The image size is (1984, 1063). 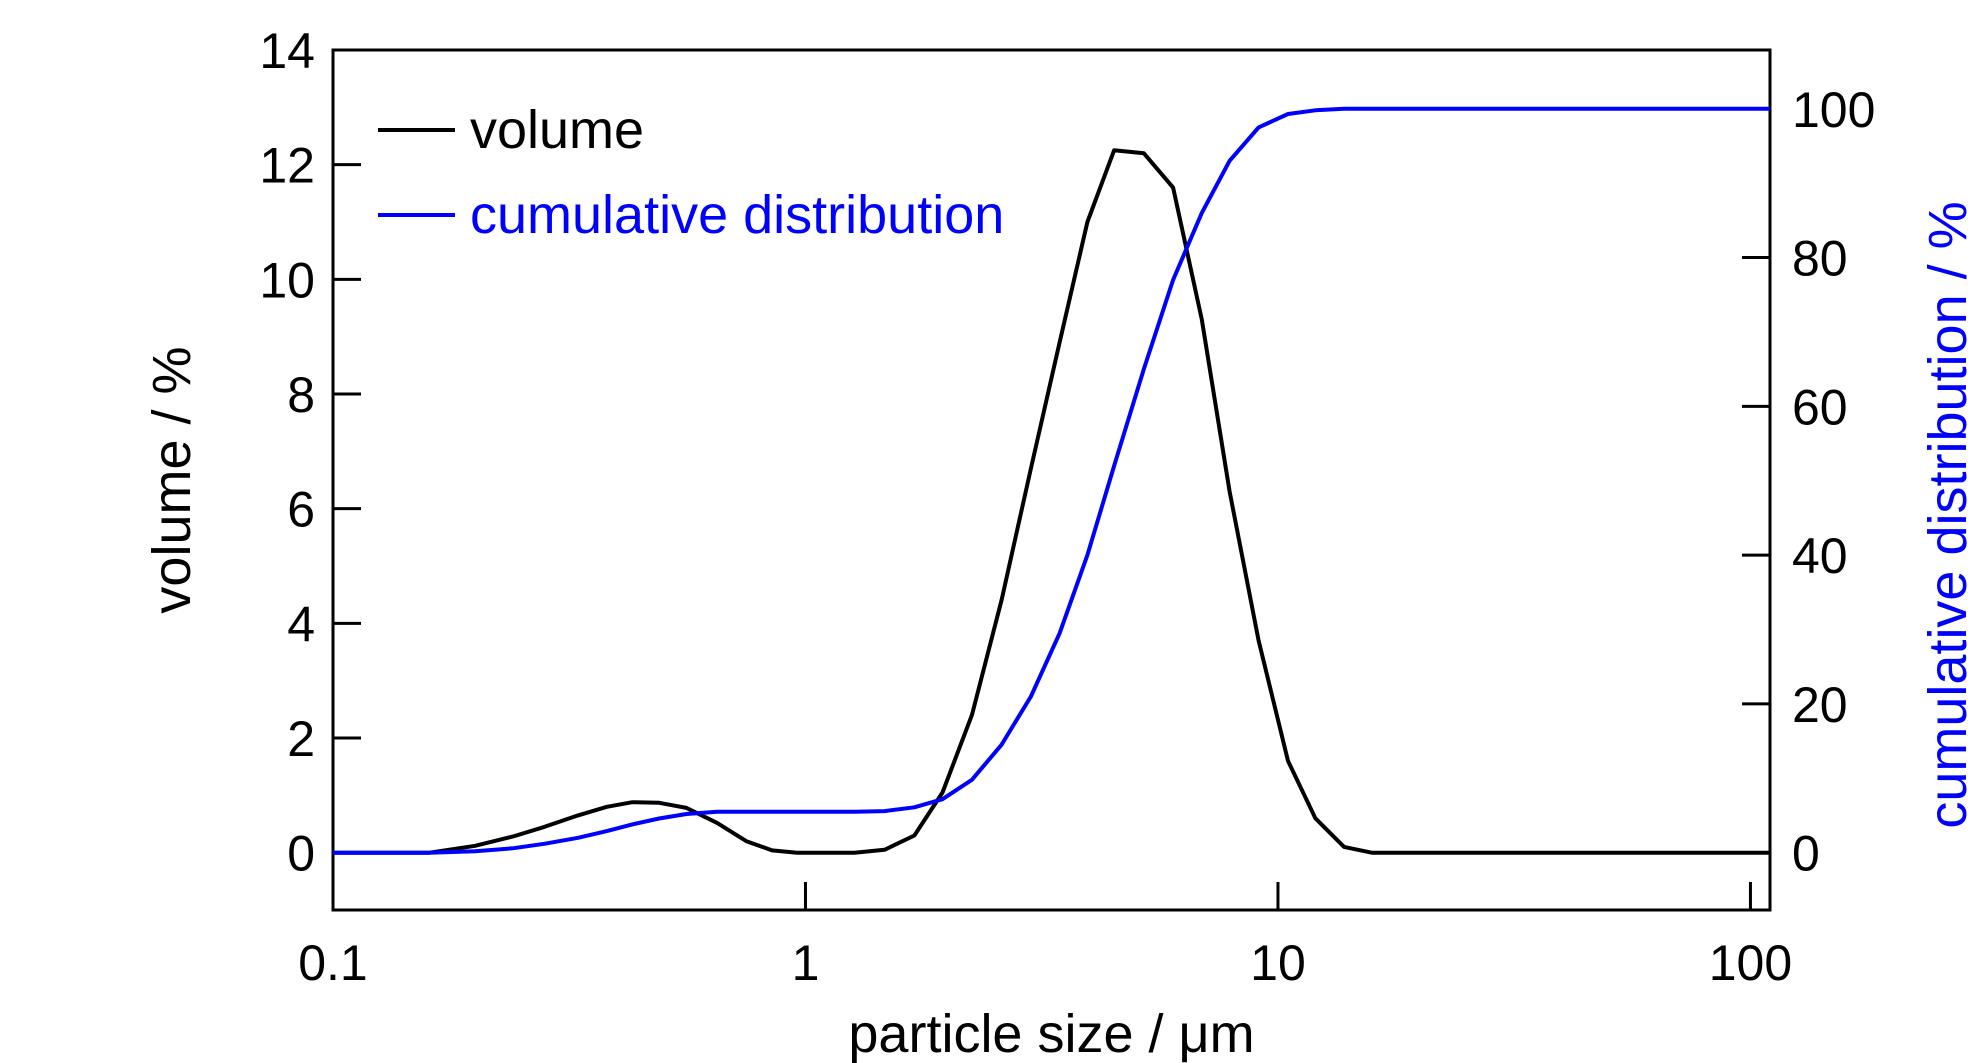 What do you see at coordinates (287, 51) in the screenshot?
I see `y-tick-label: 14` at bounding box center [287, 51].